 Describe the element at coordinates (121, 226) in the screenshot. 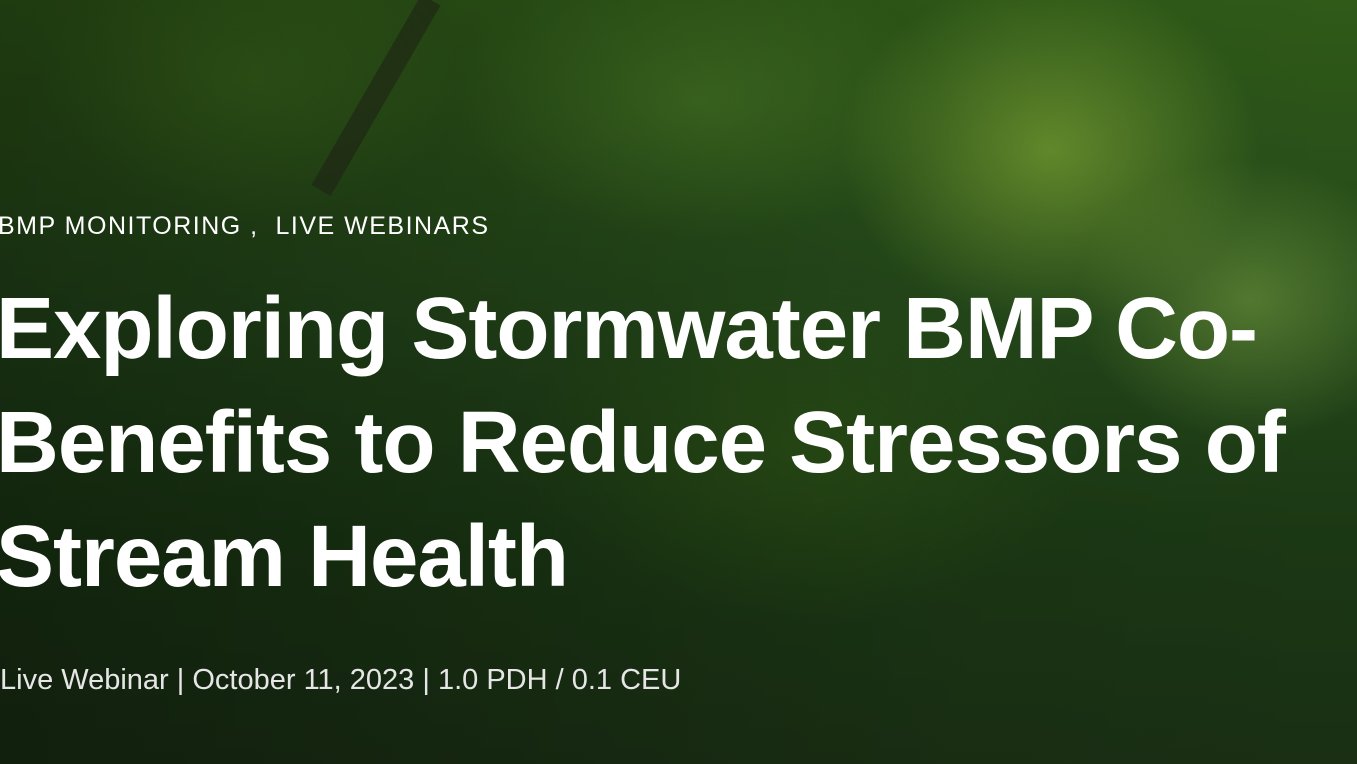

I see `category-link-bmp-monitoring: BMP MONITORING` at that location.